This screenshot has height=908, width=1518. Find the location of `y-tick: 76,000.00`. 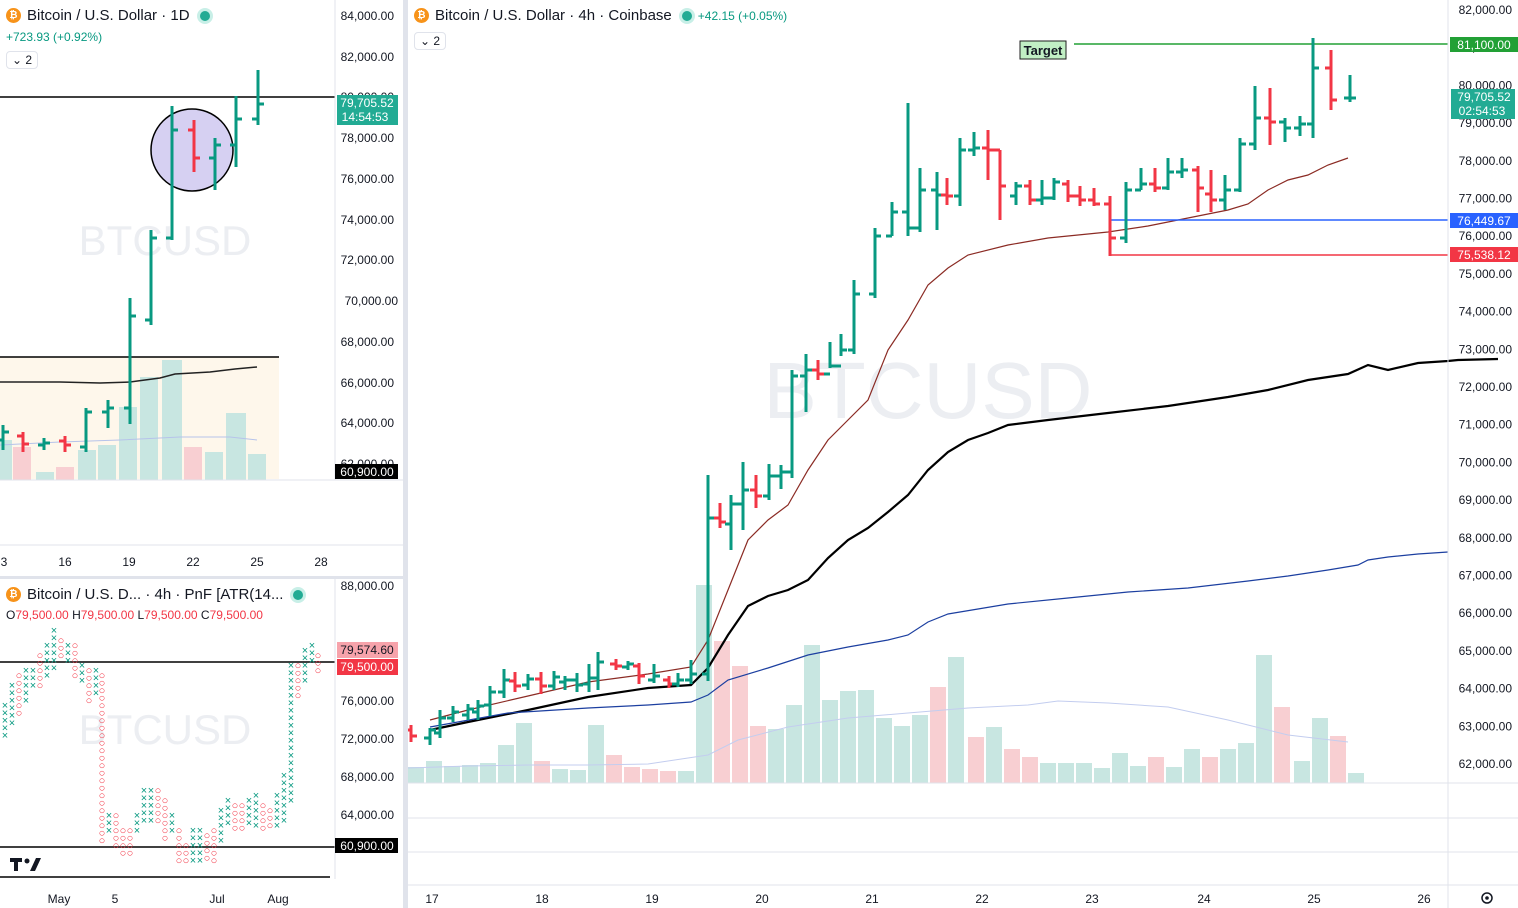

y-tick: 76,000.00 is located at coordinates (368, 179).